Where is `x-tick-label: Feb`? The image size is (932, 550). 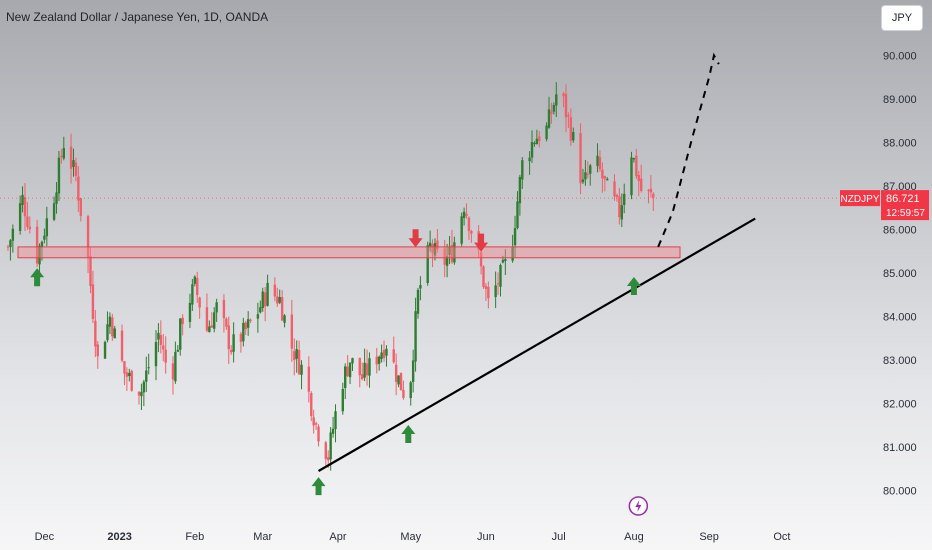
x-tick-label: Feb is located at coordinates (194, 537).